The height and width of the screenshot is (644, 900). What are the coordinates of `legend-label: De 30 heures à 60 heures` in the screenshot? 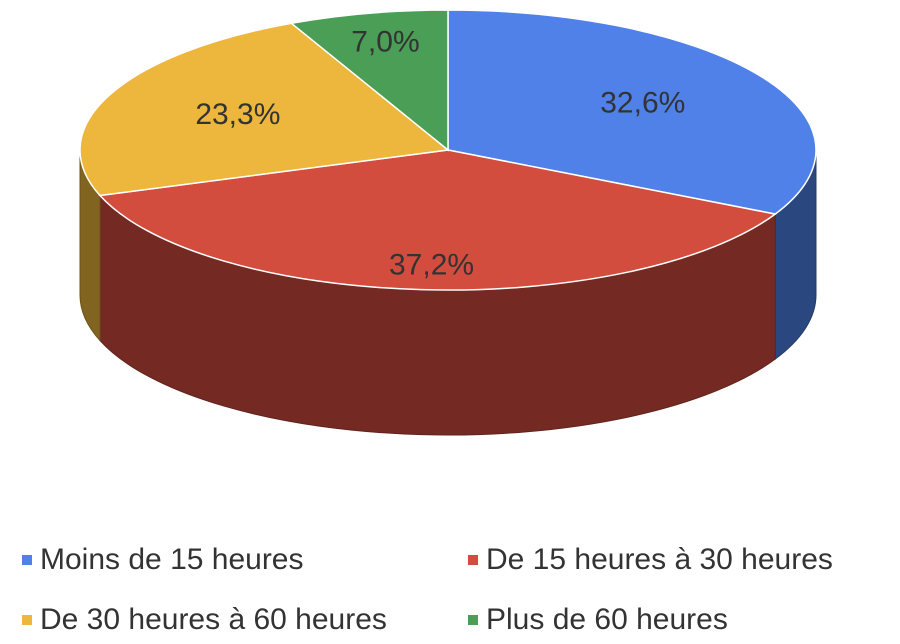 It's located at (213, 619).